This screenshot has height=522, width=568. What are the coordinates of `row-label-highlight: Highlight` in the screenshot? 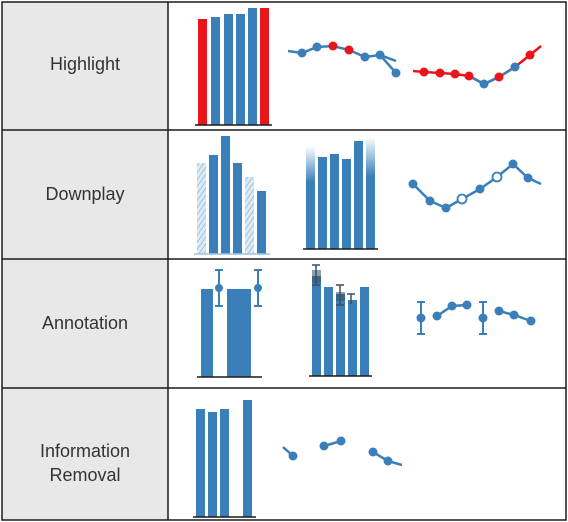 It's located at (85, 64).